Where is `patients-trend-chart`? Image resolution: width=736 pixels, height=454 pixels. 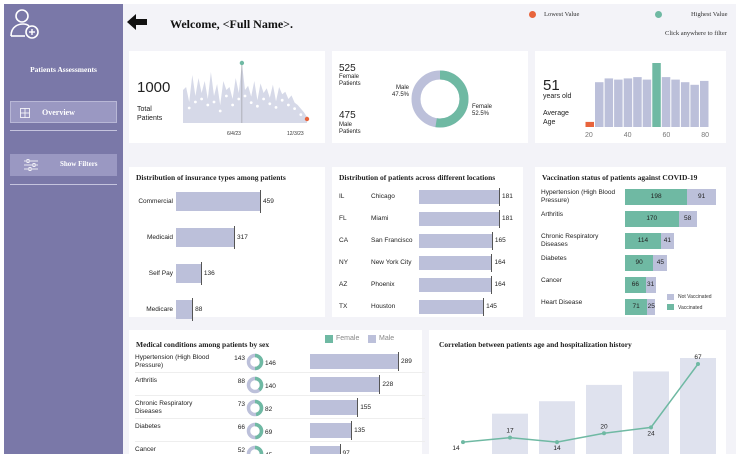 patients-trend-chart is located at coordinates (248, 93).